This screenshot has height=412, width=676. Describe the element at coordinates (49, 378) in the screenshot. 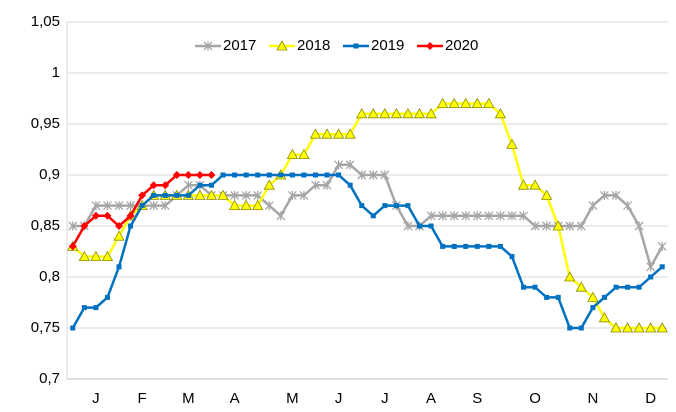

I see `y-tick-label: 0,7` at that location.